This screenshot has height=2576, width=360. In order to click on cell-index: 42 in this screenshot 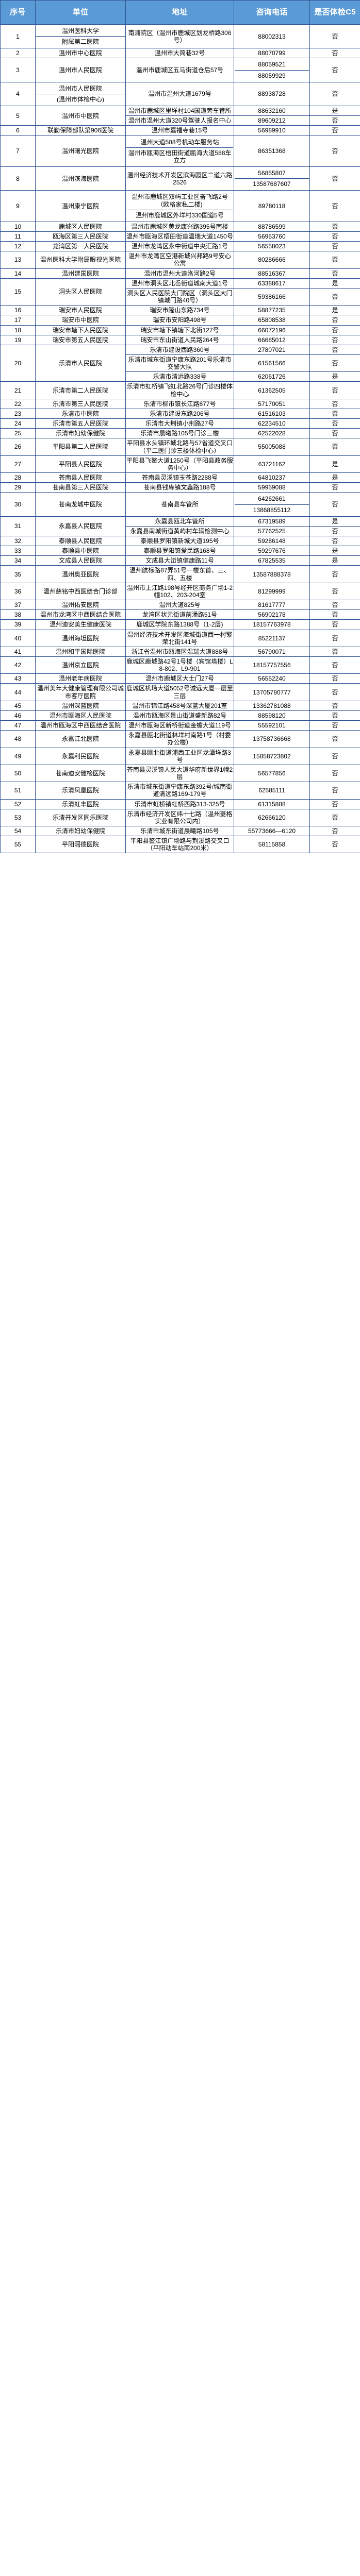, I will do `click(18, 665)`.